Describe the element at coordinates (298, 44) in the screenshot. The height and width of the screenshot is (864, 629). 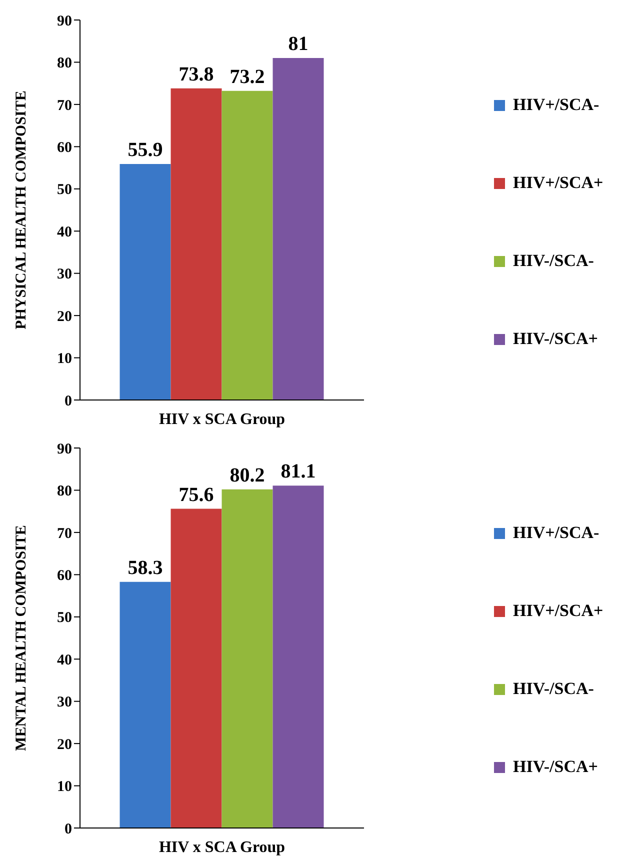
I see `data-label: 81` at that location.